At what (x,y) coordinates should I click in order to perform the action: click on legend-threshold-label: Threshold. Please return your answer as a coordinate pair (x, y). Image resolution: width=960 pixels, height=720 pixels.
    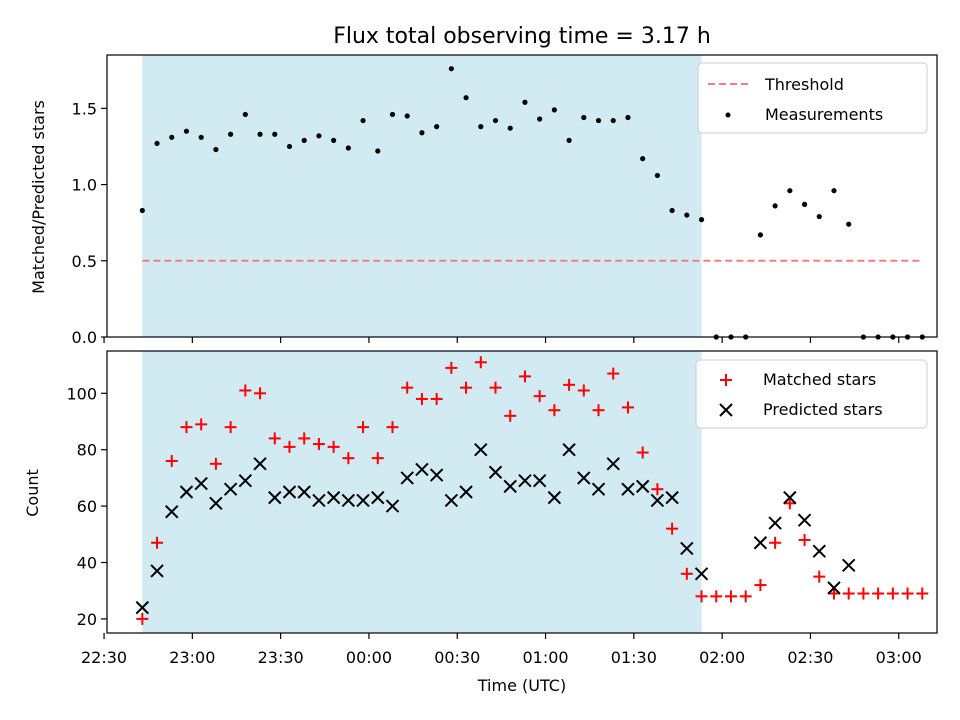
    Looking at the image, I should click on (804, 84).